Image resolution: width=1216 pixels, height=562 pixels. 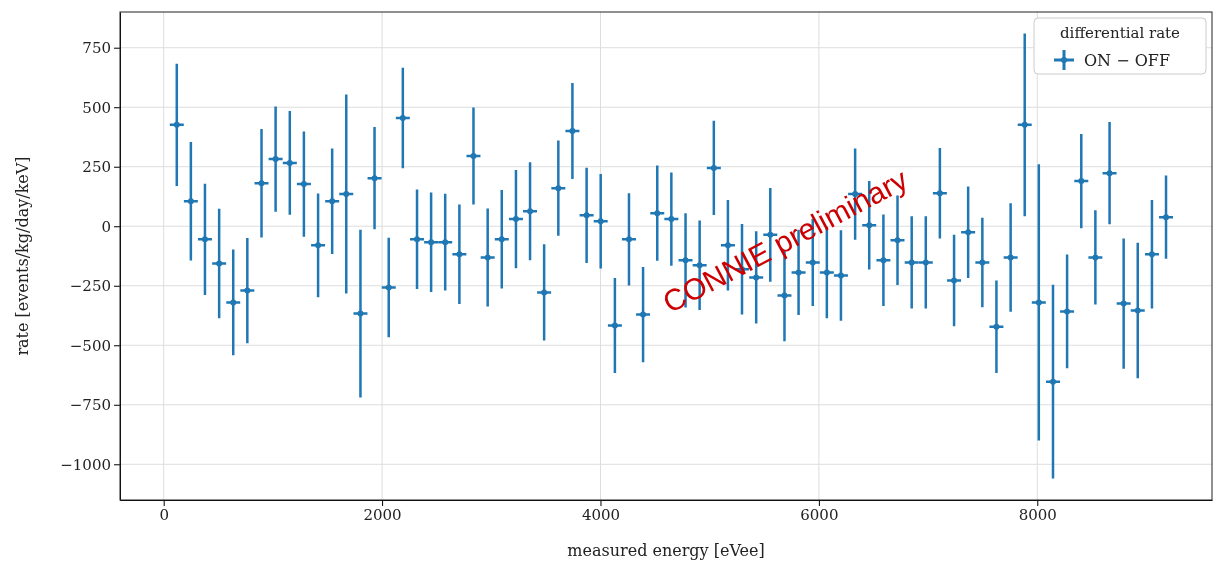 I want to click on y-tick-label: −1000, so click(x=85, y=464).